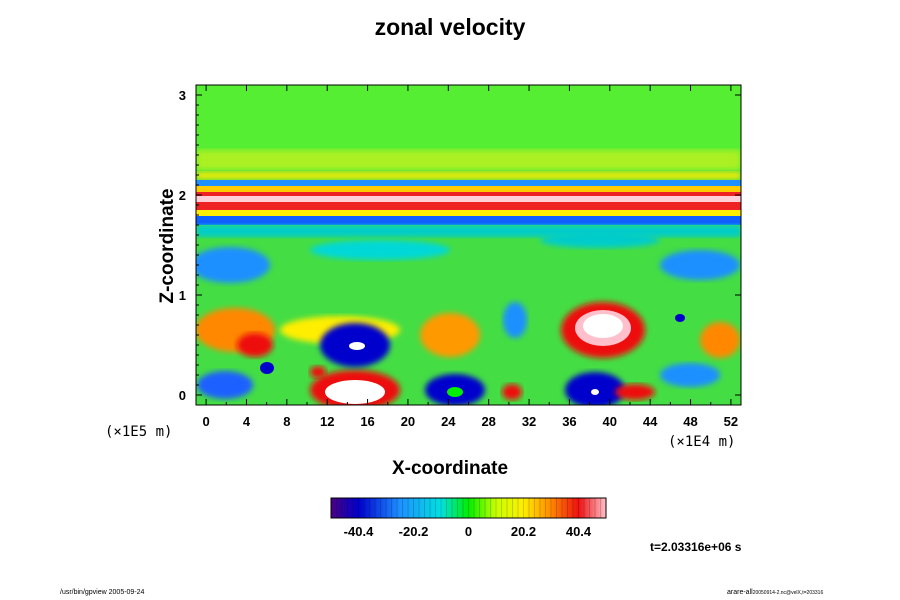  Describe the element at coordinates (690, 421) in the screenshot. I see `x-tick-label: 48` at that location.